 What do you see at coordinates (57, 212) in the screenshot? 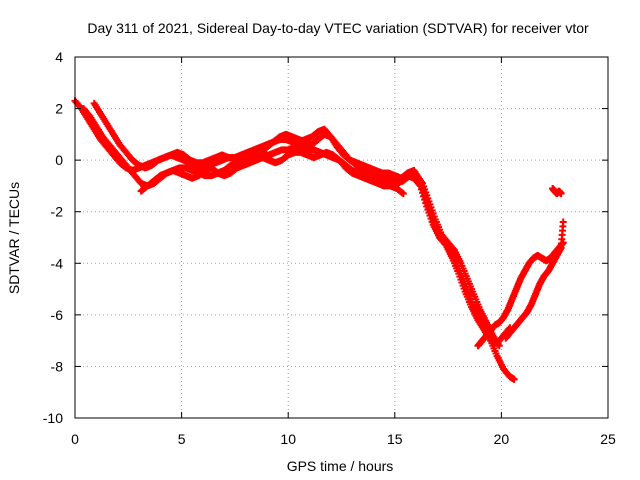
I see `y-tick-label: -2` at bounding box center [57, 212].